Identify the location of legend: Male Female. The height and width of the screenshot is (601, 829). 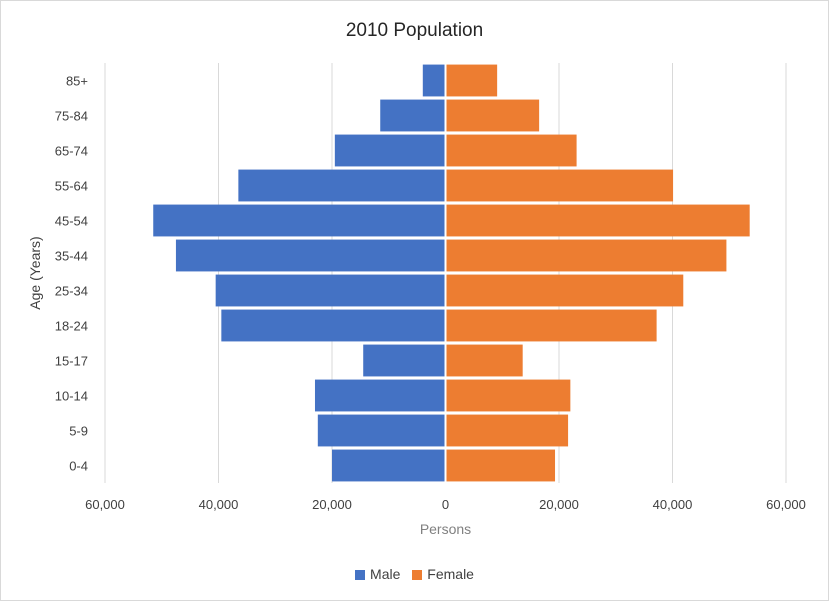
(414, 574).